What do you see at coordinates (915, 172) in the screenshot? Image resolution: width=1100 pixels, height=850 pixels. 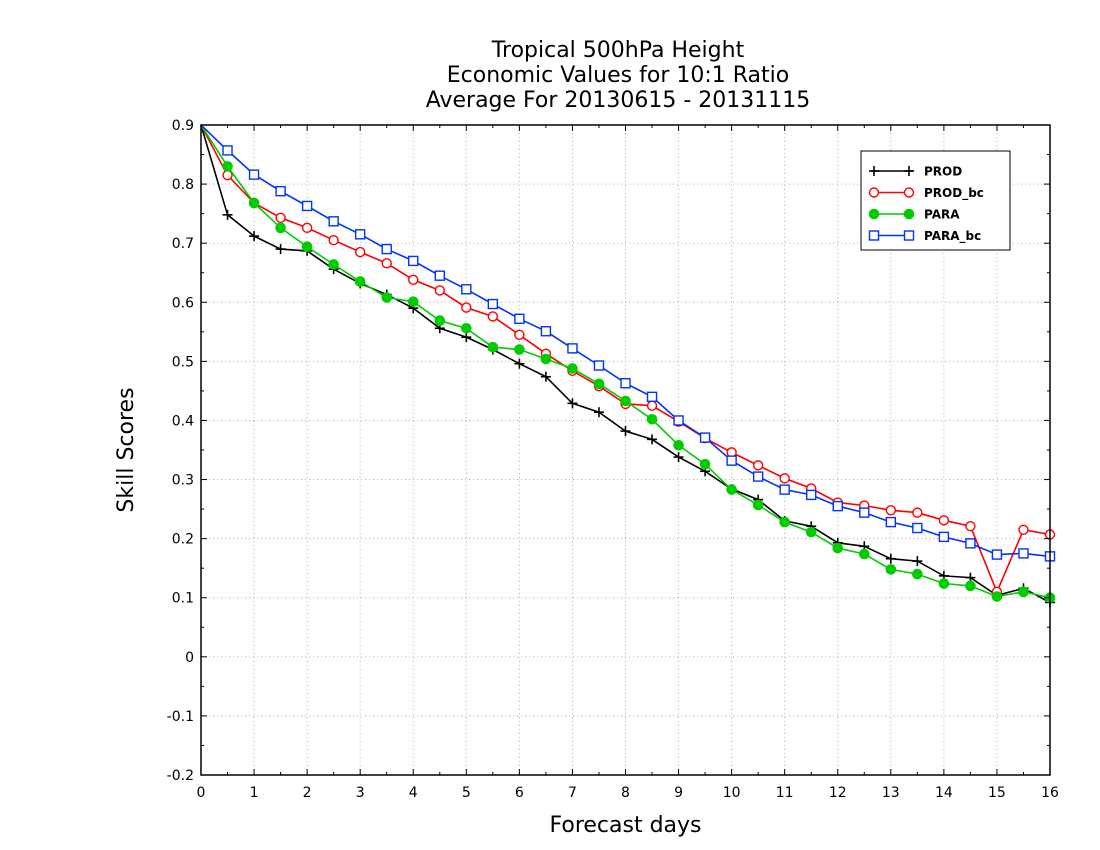 I see `legend-item: PROD` at bounding box center [915, 172].